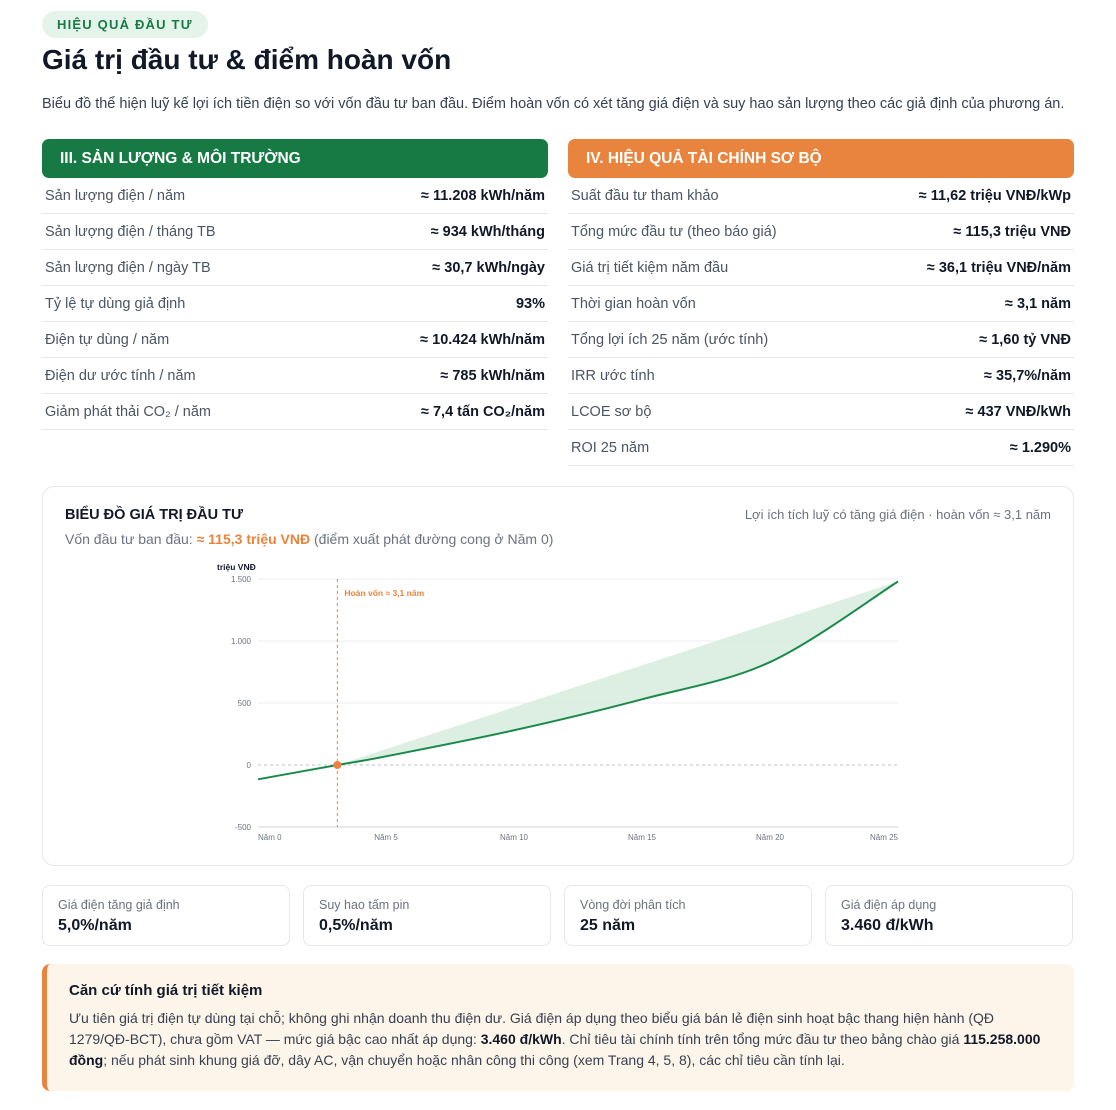  I want to click on row-value: ≈ 30,7 kWh/ngày, so click(488, 267).